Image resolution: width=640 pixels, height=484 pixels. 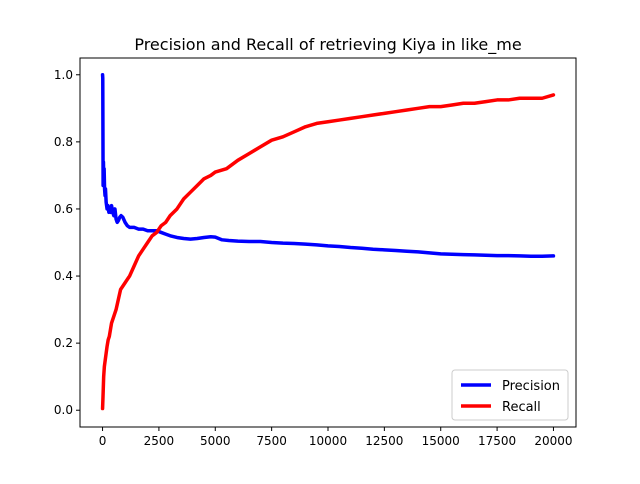 I want to click on legend: Precision Recall, so click(x=510, y=395).